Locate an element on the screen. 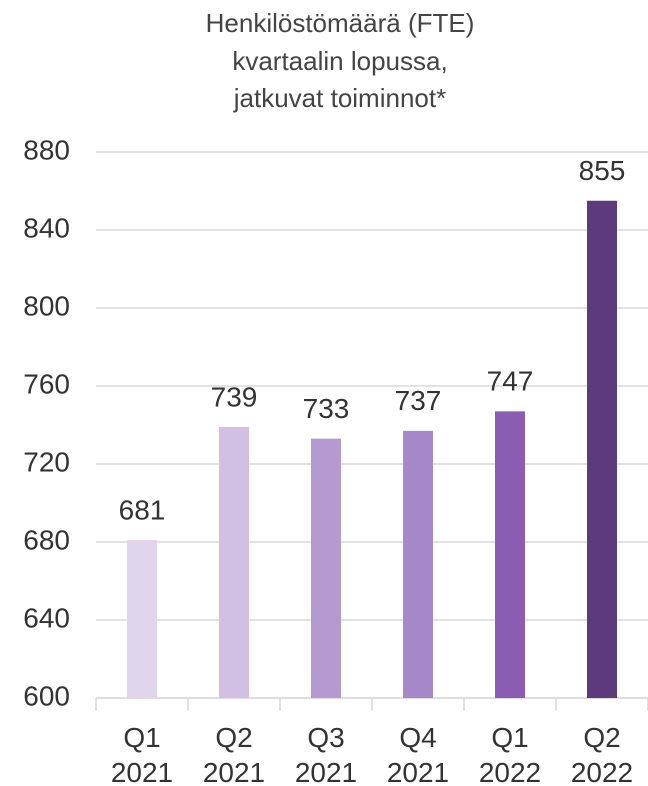 The height and width of the screenshot is (786, 648). x-tick-label: Q2 2021 is located at coordinates (234, 754).